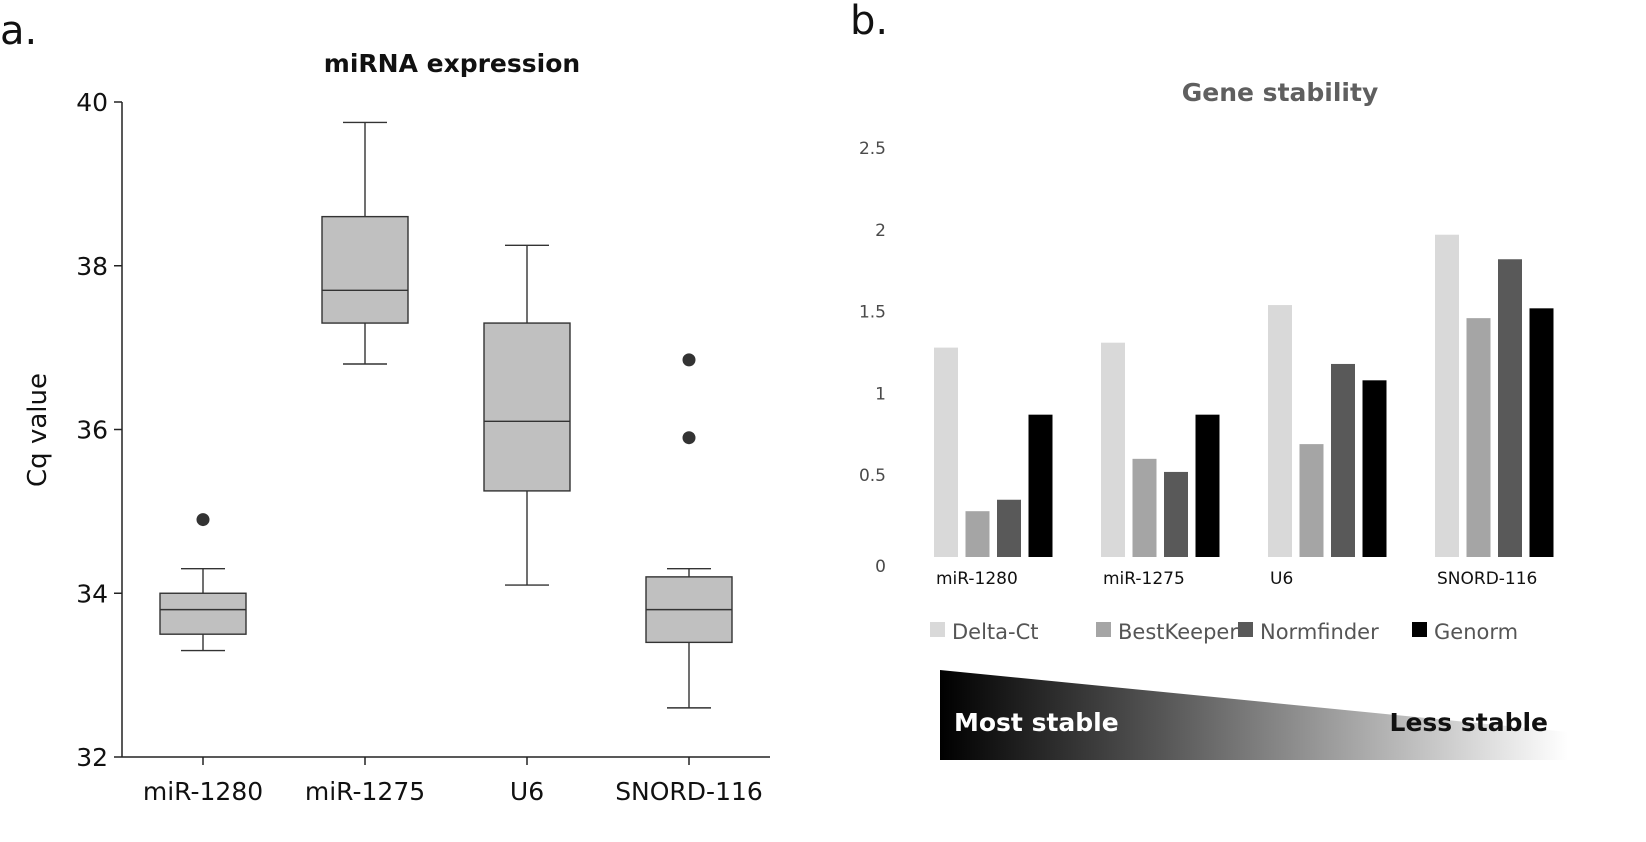 Image resolution: width=1646 pixels, height=842 pixels. Describe the element at coordinates (1281, 579) in the screenshot. I see `barchart-category-label: U6` at that location.